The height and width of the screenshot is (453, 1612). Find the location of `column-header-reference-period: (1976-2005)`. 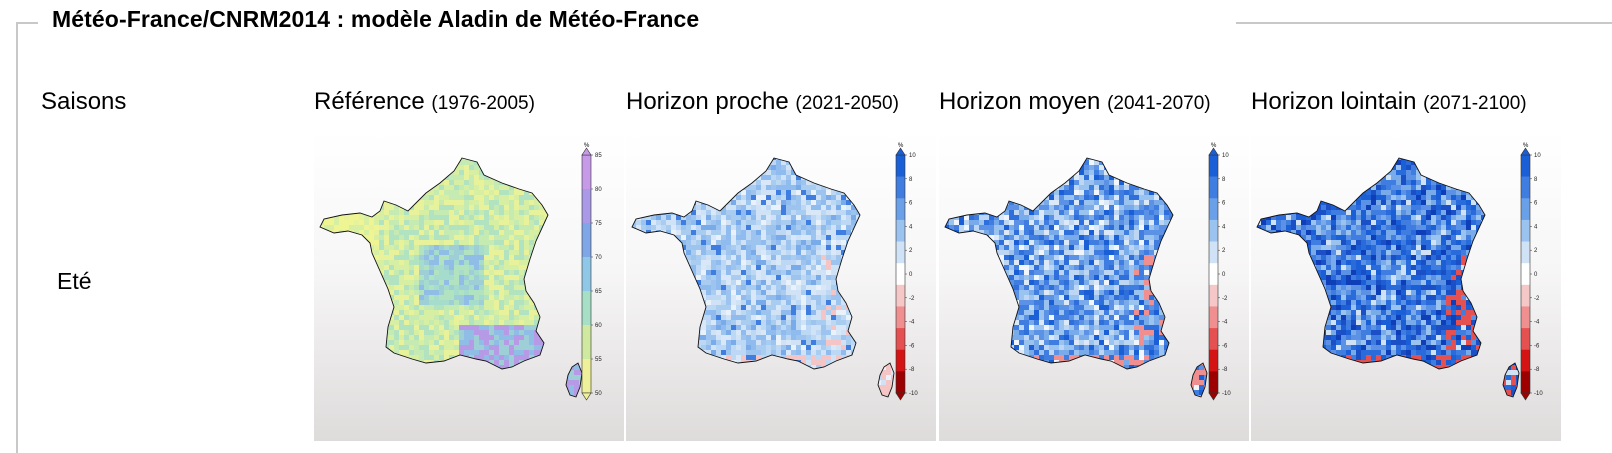

column-header-reference-period: (1976-2005) is located at coordinates (483, 103).